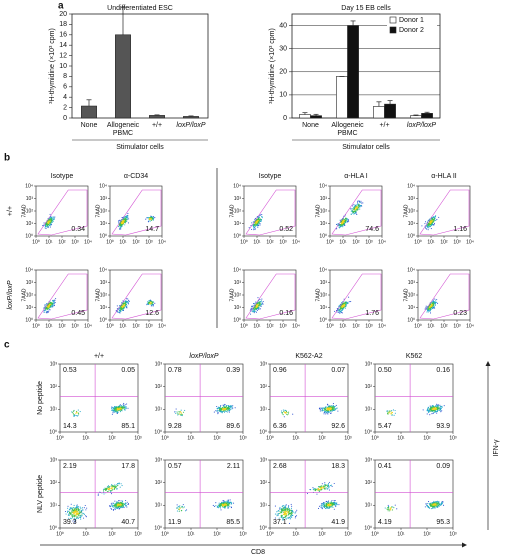 The image size is (507, 557). What do you see at coordinates (204, 398) in the screenshot?
I see `plot-frame` at bounding box center [204, 398].